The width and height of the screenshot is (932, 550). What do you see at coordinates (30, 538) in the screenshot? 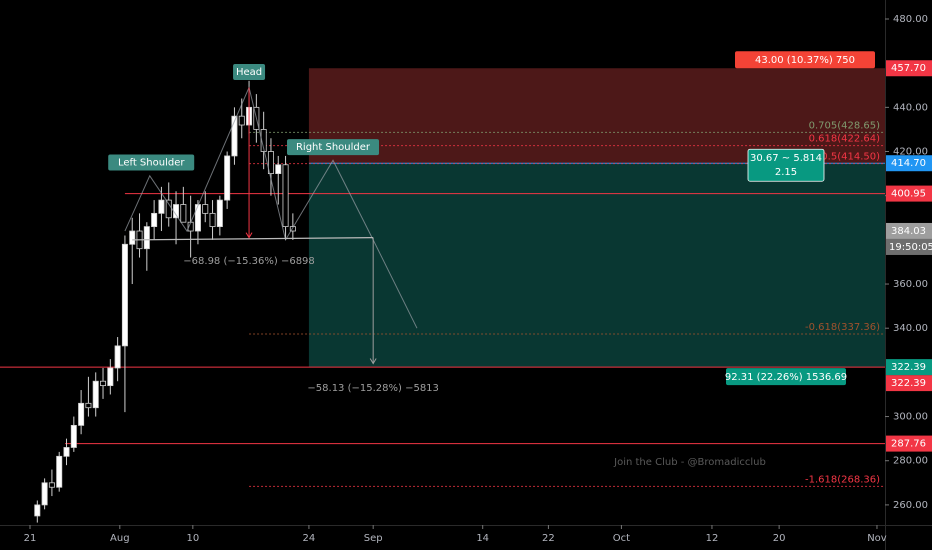
I see `x-tick-label: 21` at bounding box center [30, 538].